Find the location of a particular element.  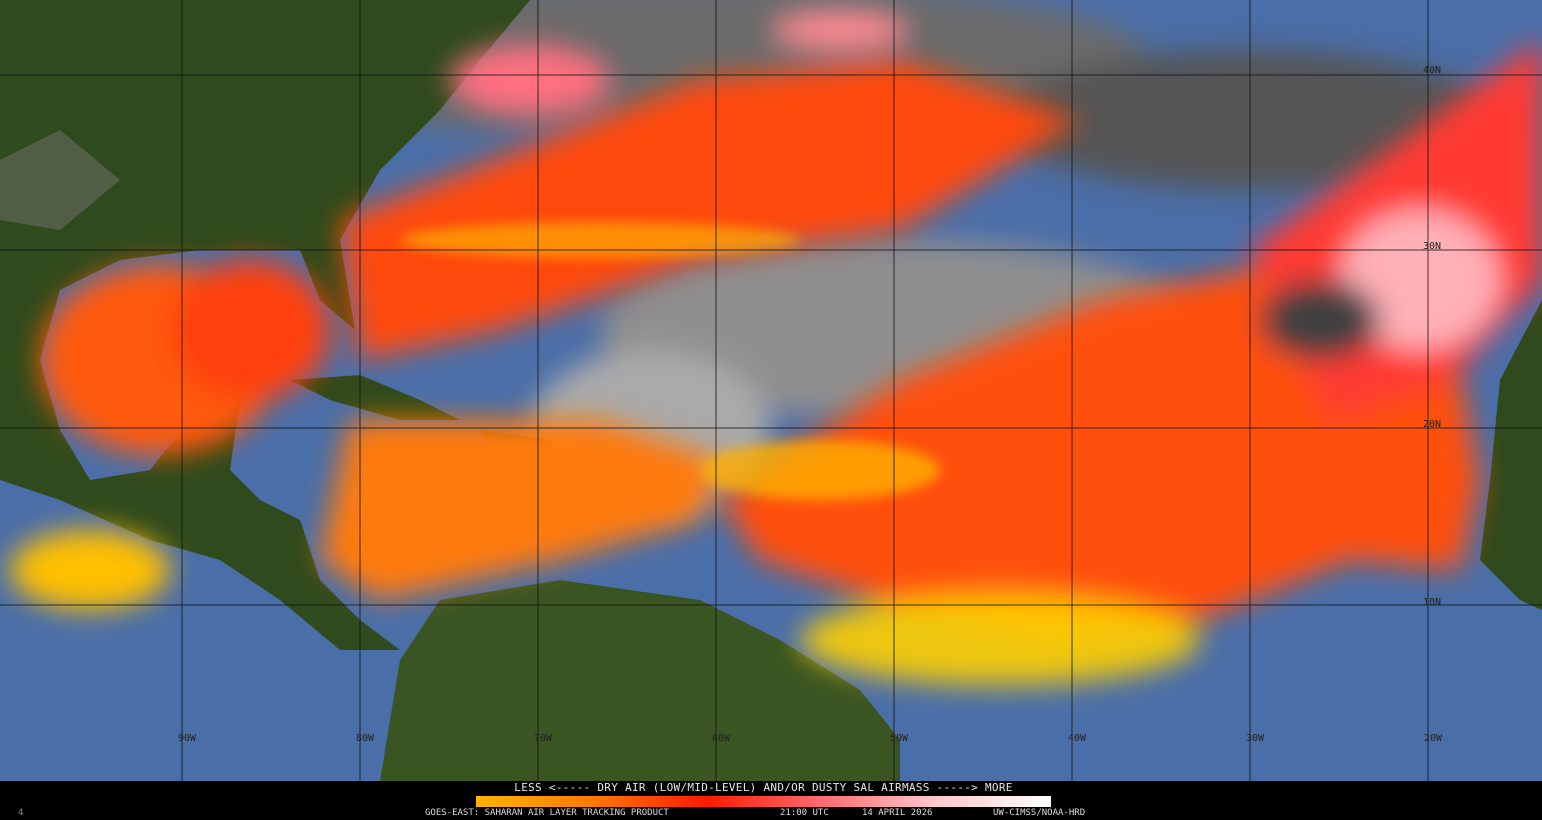

lon-label-80w: 80W is located at coordinates (365, 738).